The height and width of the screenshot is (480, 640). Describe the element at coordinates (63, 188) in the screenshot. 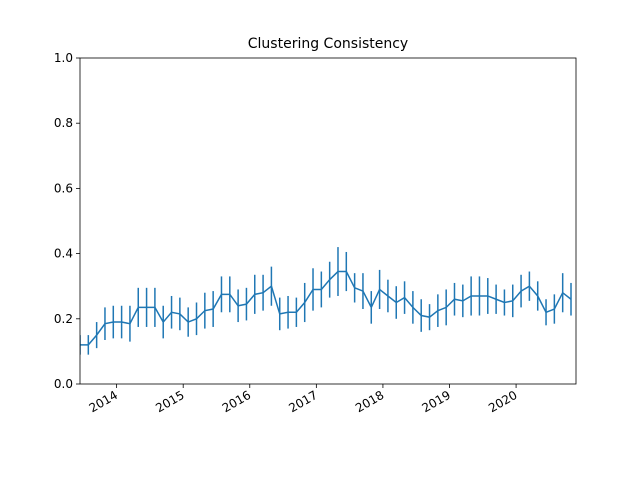

I see `y-tick-label: 0.6` at that location.